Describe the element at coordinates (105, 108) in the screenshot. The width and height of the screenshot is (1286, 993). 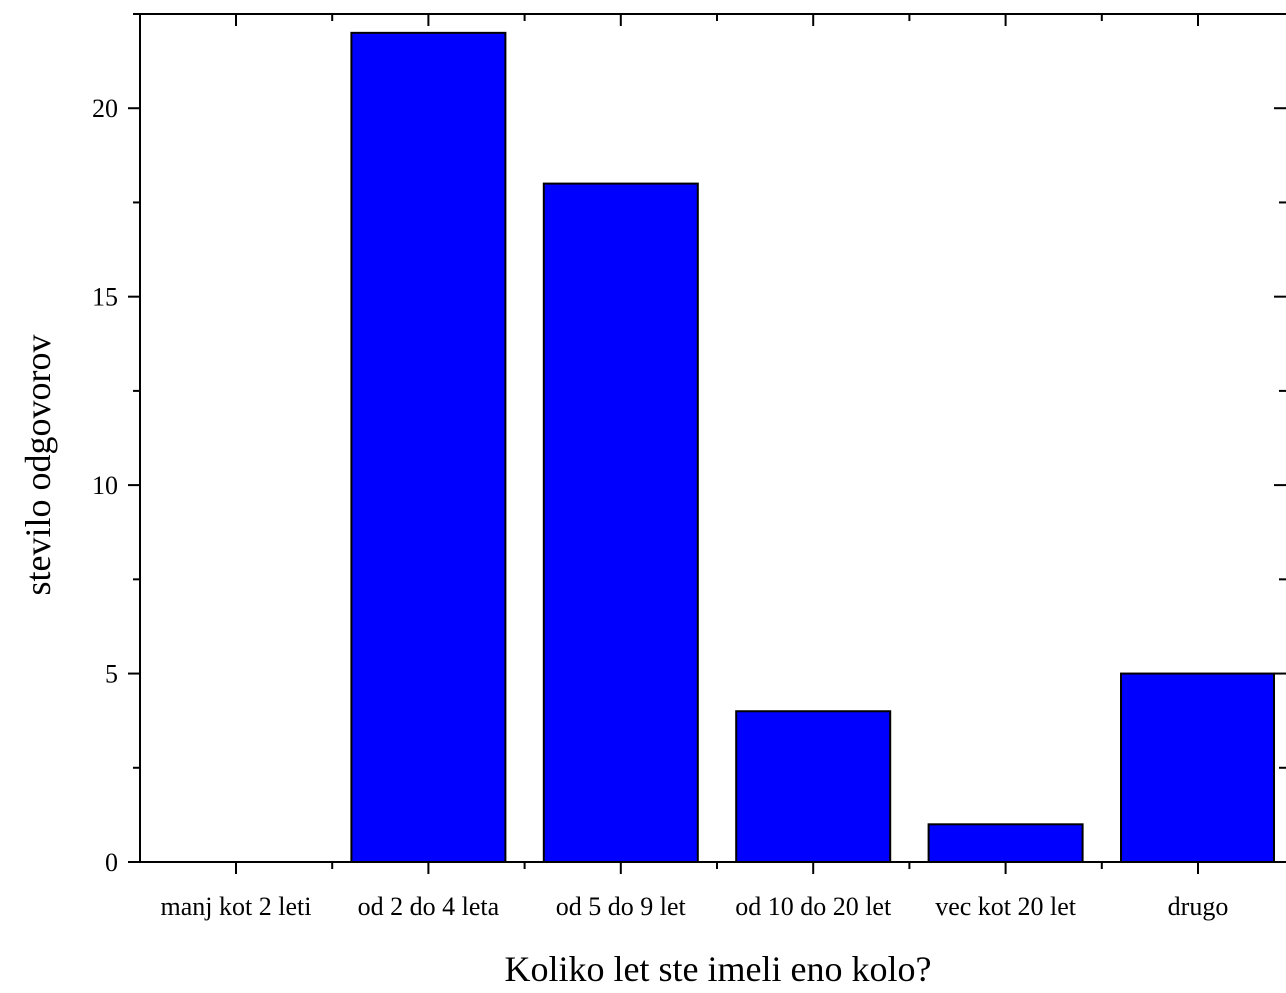
I see `y-tick-label: 20` at that location.